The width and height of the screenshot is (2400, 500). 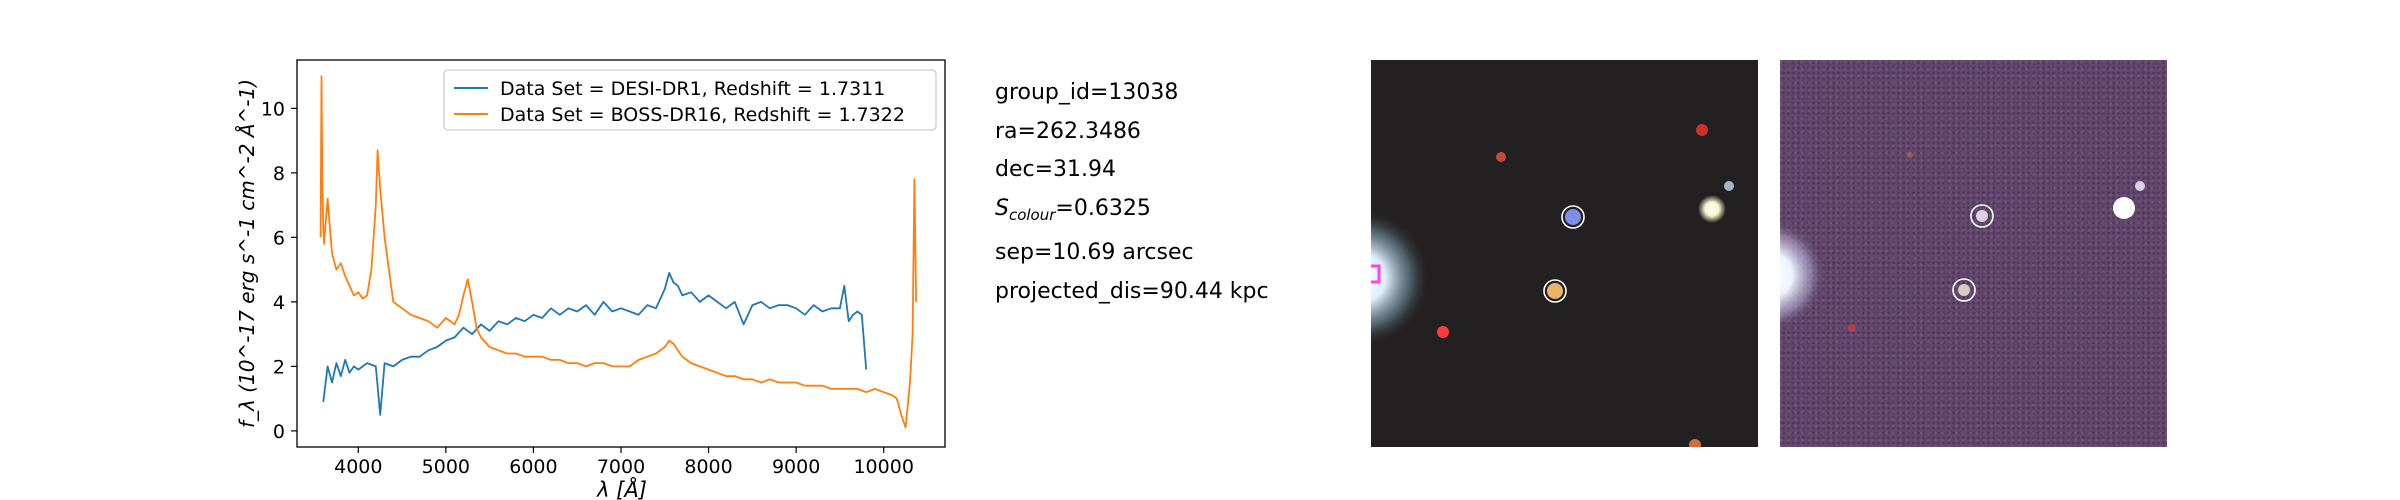 I want to click on y-tick-label: 0, so click(x=279, y=432).